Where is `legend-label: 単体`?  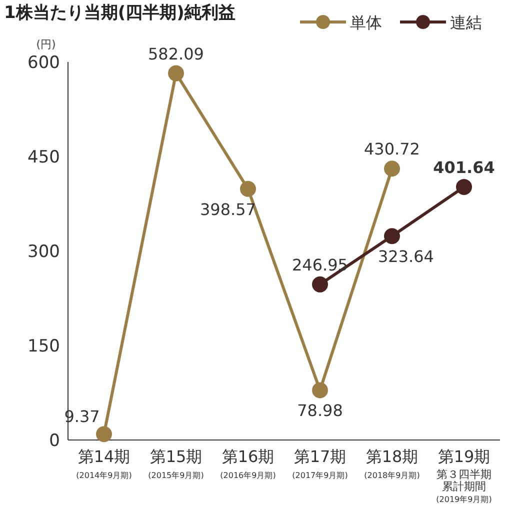
legend-label: 単体 is located at coordinates (366, 22).